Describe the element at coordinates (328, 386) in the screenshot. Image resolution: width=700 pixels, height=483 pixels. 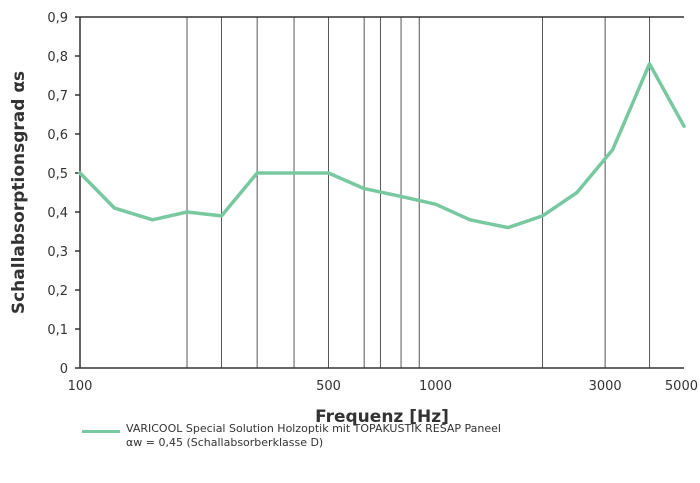
I see `x-tick-label: 500` at that location.